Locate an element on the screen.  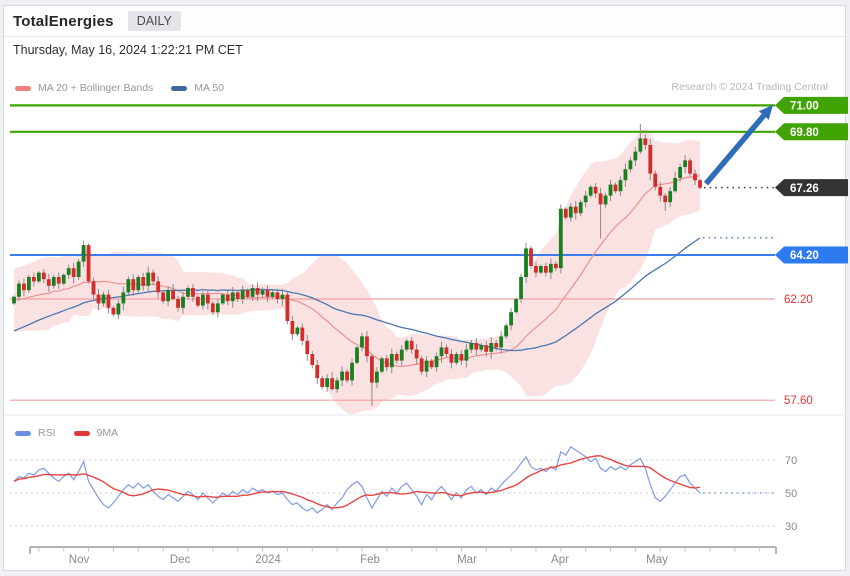
price-tag-69.80: 69.80 is located at coordinates (811, 132).